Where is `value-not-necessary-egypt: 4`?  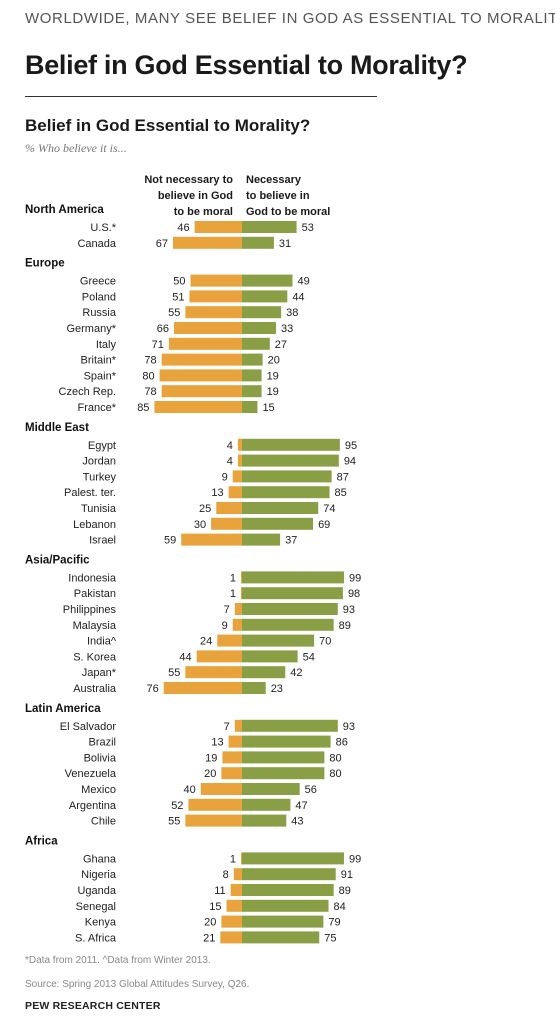
value-not-necessary-egypt: 4 is located at coordinates (230, 446).